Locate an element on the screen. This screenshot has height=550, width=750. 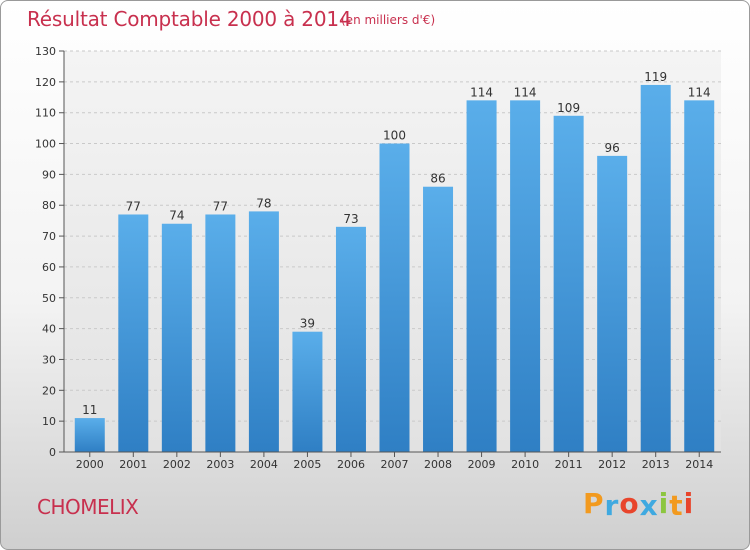
chart-title: Résultat Comptable 2000 à 2014 is located at coordinates (189, 19).